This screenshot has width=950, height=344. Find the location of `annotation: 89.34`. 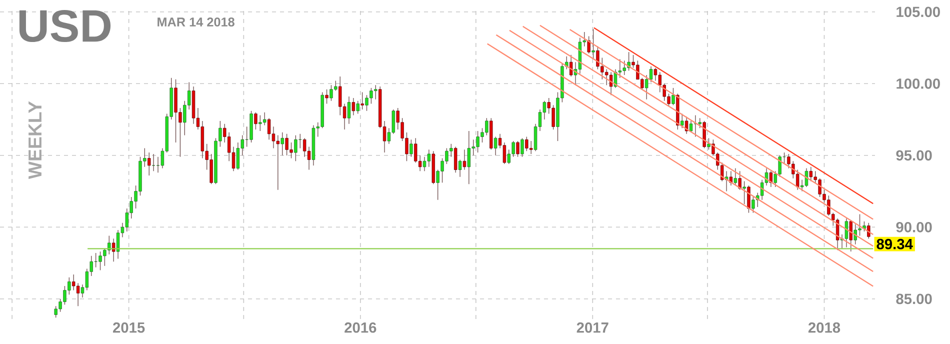

annotation: 89.34 is located at coordinates (894, 244).